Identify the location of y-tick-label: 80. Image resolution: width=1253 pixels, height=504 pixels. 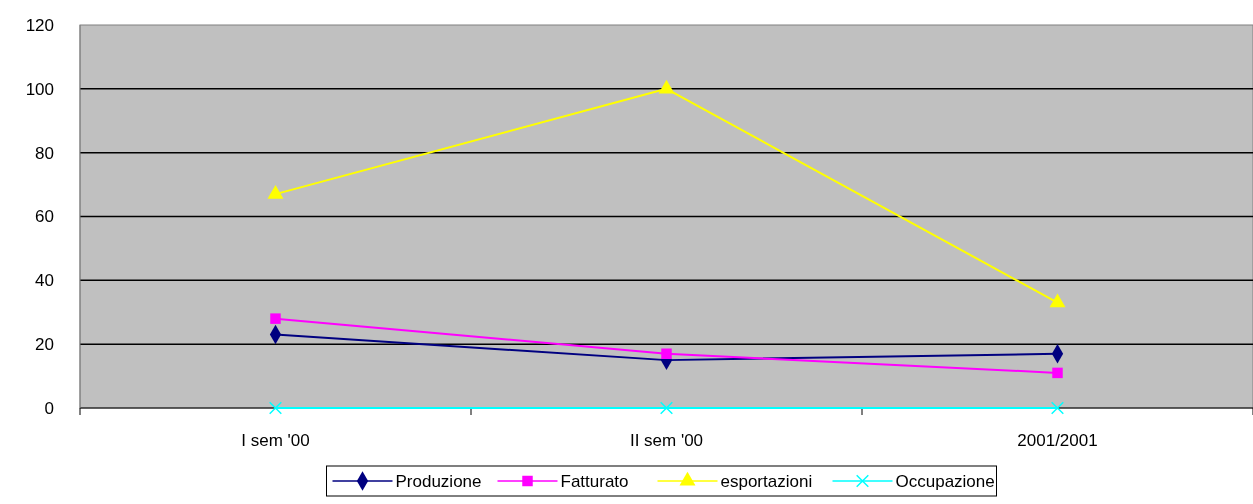
(44, 153).